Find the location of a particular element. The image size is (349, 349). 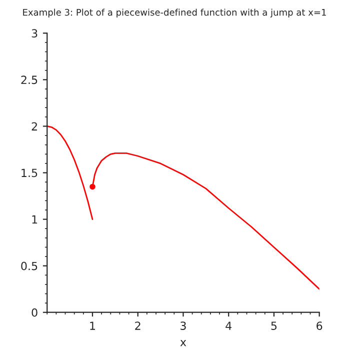

x-tick-label: 1 is located at coordinates (92, 326).